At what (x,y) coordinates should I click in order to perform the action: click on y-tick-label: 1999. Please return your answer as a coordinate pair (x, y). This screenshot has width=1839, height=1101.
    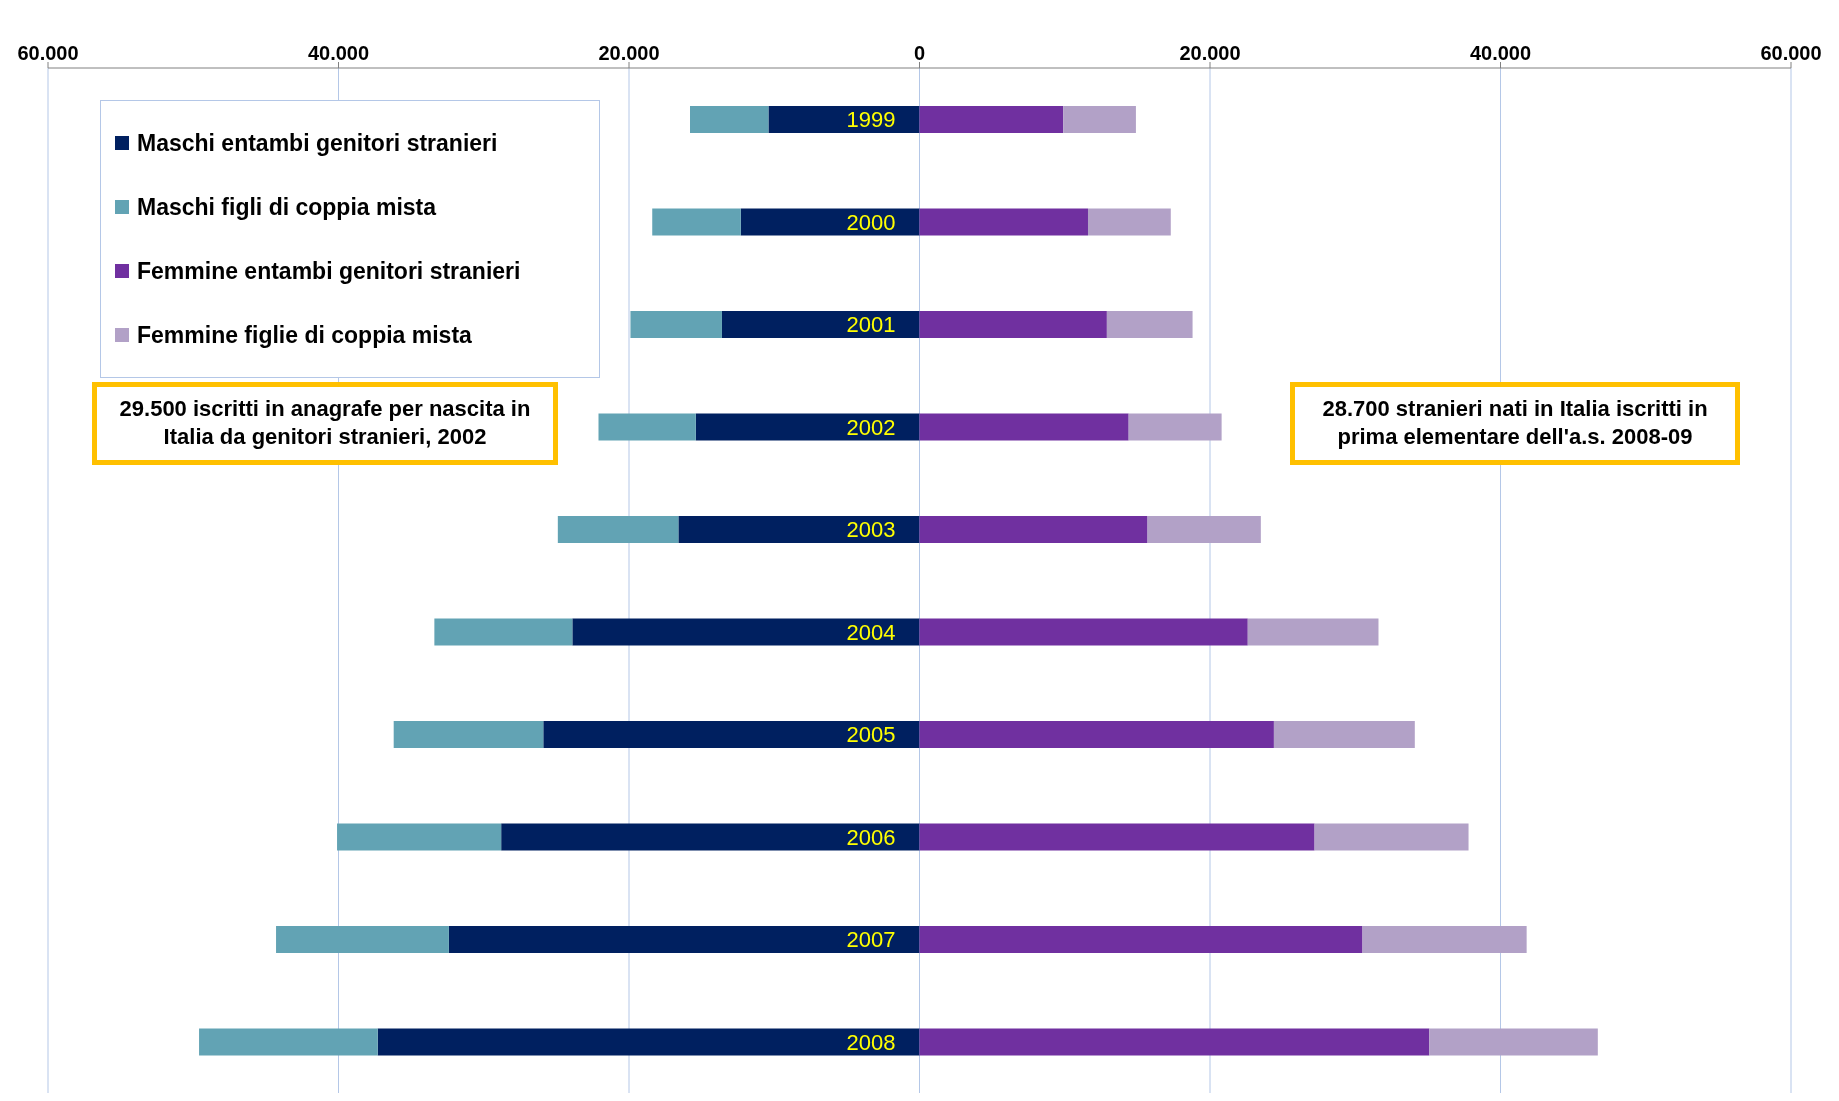
    Looking at the image, I should click on (871, 120).